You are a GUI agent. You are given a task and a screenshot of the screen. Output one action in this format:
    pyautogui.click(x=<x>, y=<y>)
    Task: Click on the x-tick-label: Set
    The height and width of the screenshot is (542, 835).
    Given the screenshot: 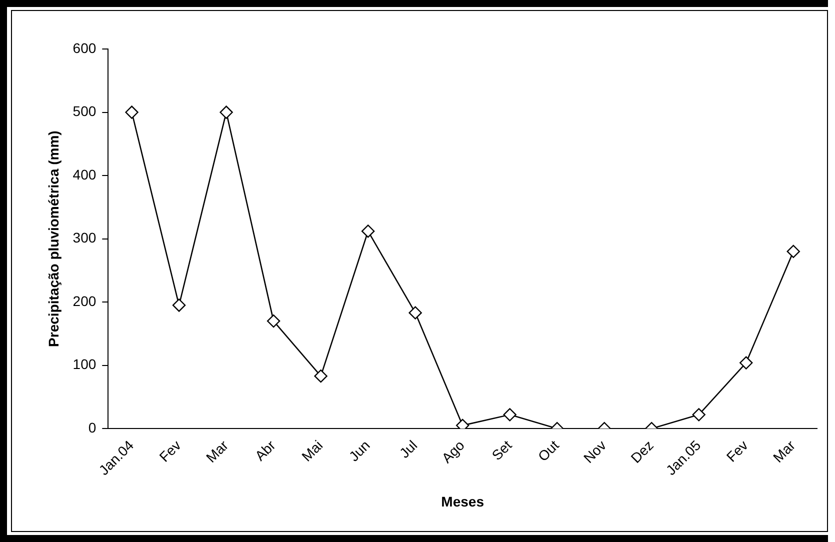 What is the action you would take?
    pyautogui.click(x=501, y=450)
    